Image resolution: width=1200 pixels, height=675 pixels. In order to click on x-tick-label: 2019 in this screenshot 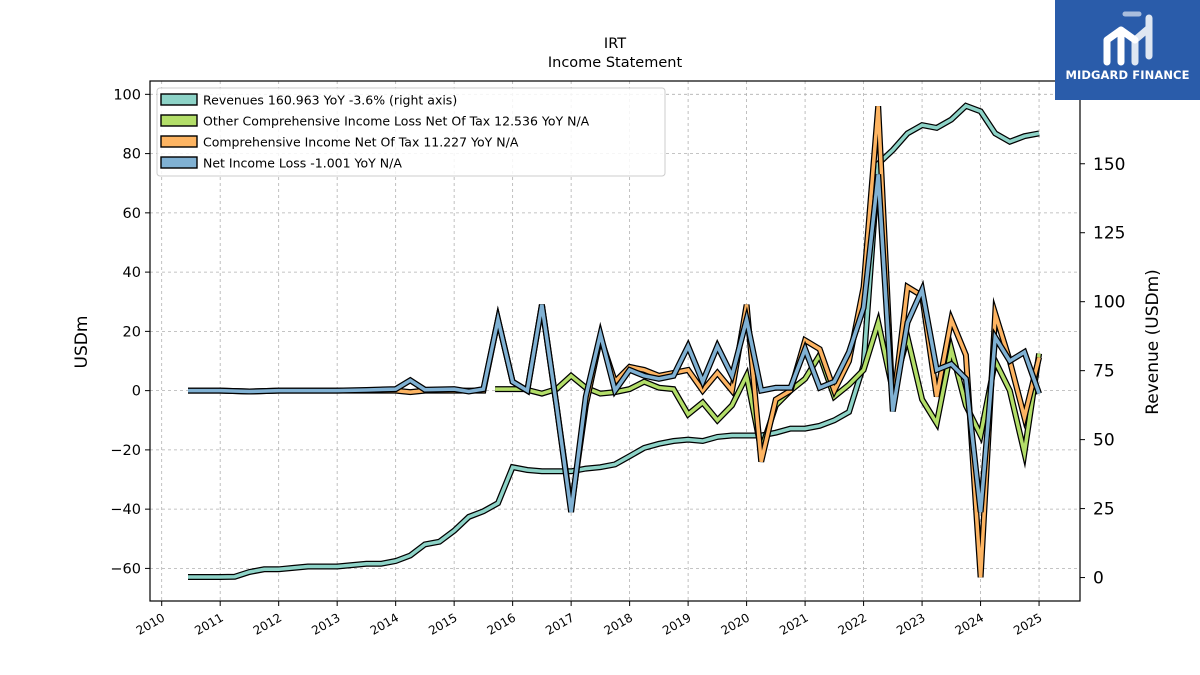, I will do `click(676, 623)`.